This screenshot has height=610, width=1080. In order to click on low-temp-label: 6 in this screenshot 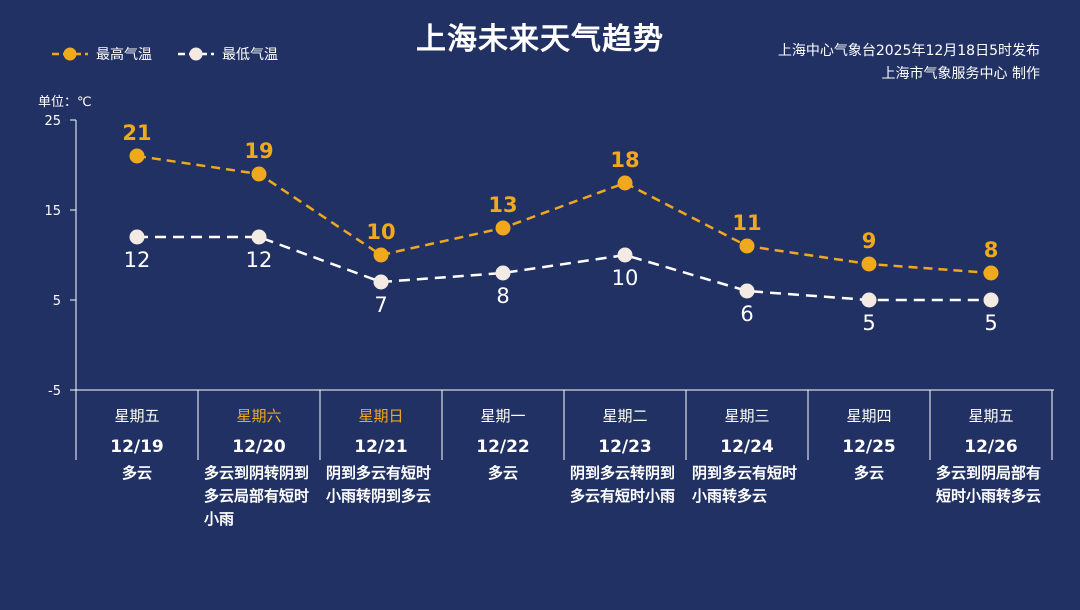, I will do `click(746, 314)`.